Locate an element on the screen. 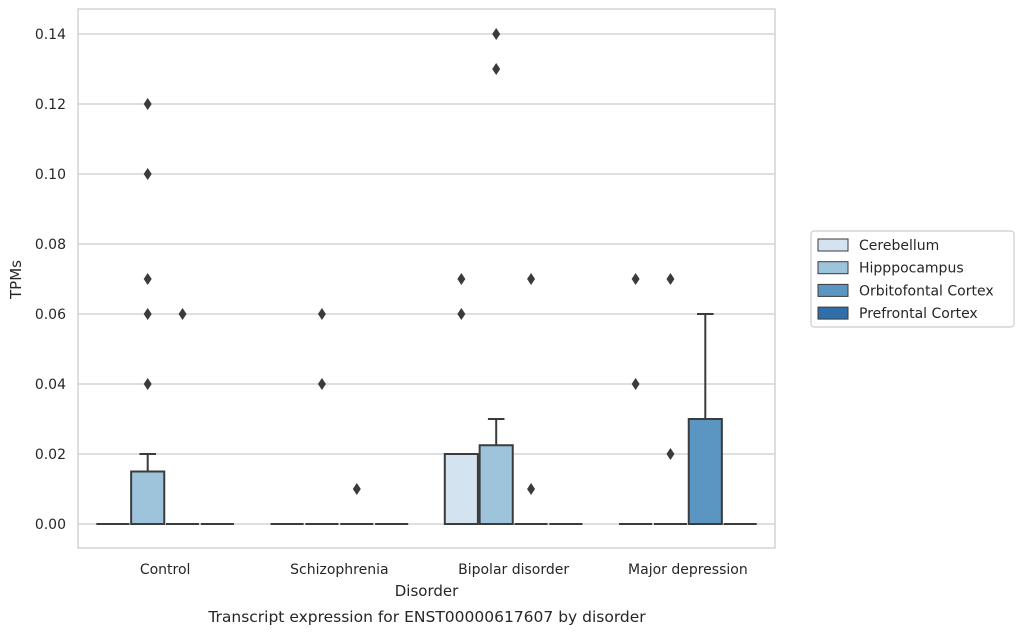 This screenshot has height=634, width=1023. legend-item: Hipppocampus is located at coordinates (890, 269).